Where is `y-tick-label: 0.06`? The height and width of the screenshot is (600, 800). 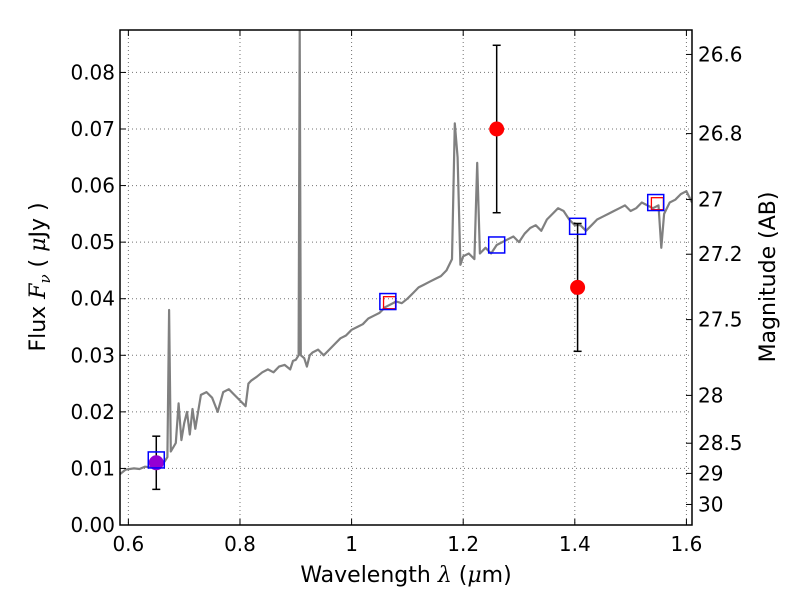 y-tick-label: 0.06 is located at coordinates (92, 186).